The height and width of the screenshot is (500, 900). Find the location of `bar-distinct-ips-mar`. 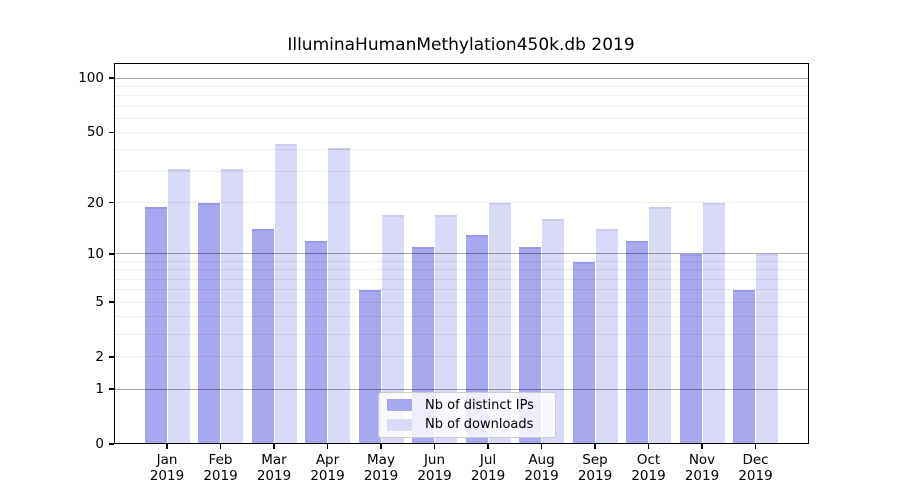

bar-distinct-ips-mar is located at coordinates (262, 336).